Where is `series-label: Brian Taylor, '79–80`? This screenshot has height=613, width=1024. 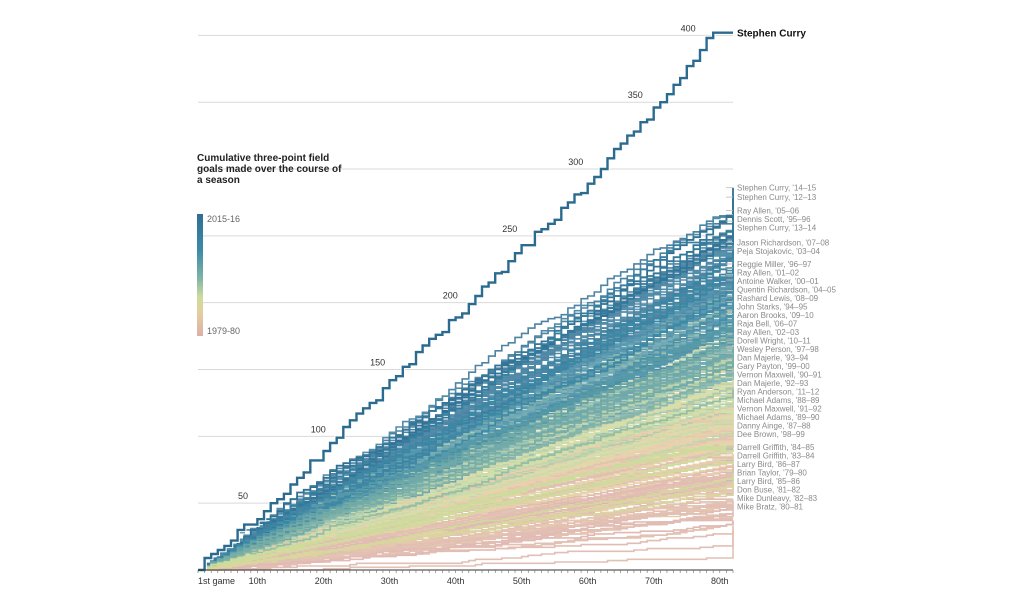 series-label: Brian Taylor, '79–80 is located at coordinates (772, 473).